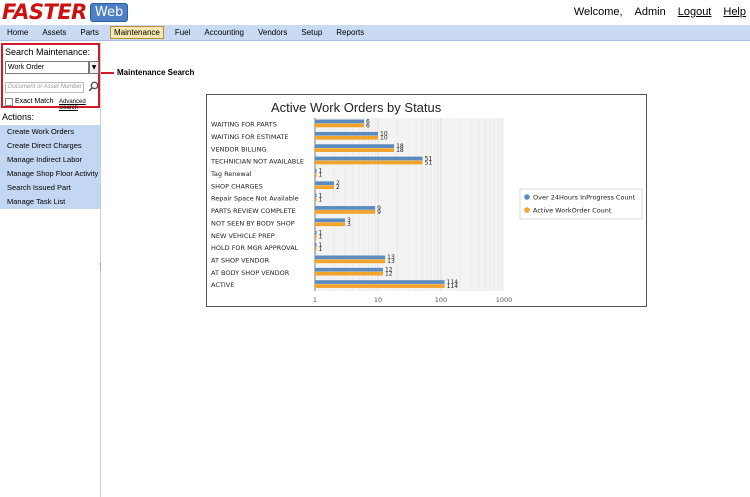 This screenshot has height=497, width=750. I want to click on chart-legend, so click(581, 204).